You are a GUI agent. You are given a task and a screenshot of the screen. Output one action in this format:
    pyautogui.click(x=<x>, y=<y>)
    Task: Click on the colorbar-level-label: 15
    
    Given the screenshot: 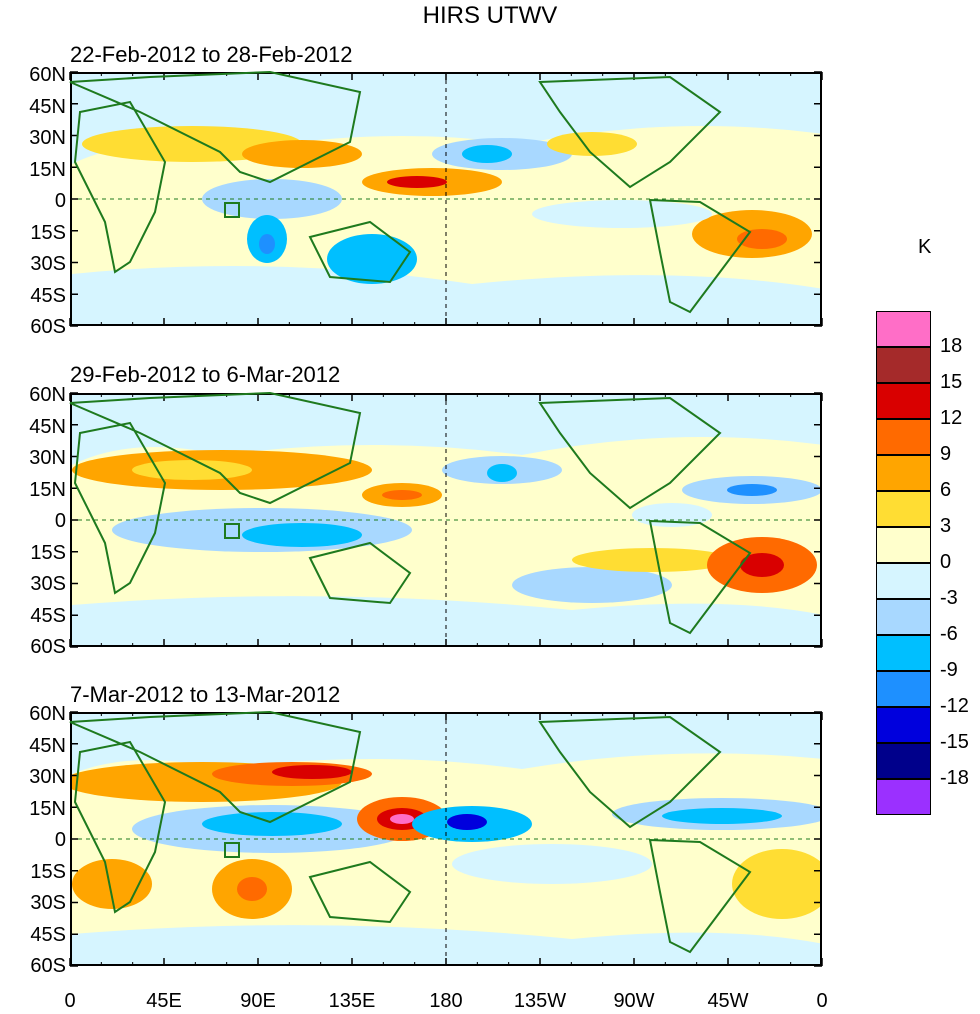 What is the action you would take?
    pyautogui.click(x=951, y=382)
    